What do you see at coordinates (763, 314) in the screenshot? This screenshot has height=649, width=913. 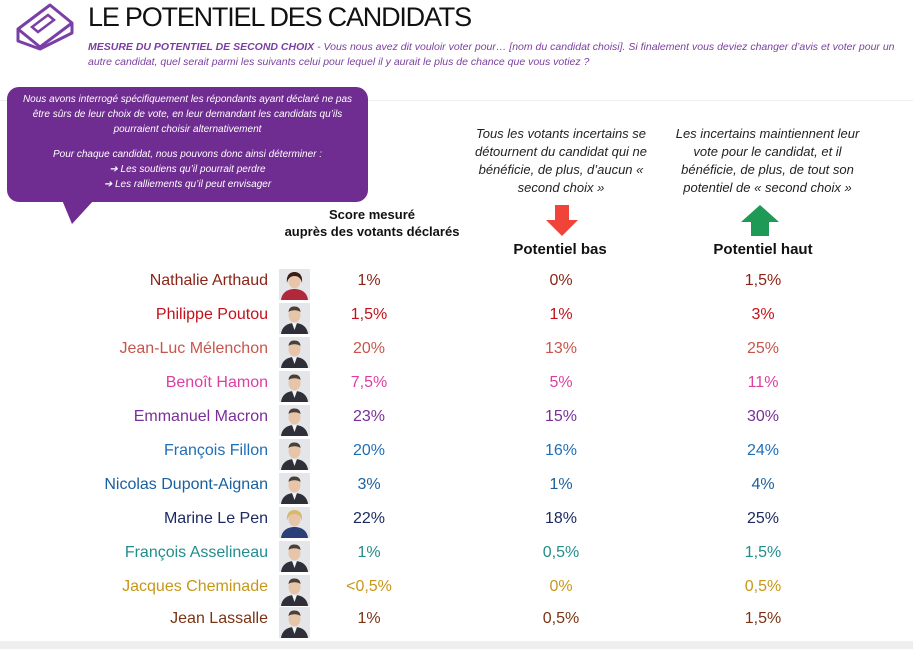 I see `high-potential-value: 3%` at bounding box center [763, 314].